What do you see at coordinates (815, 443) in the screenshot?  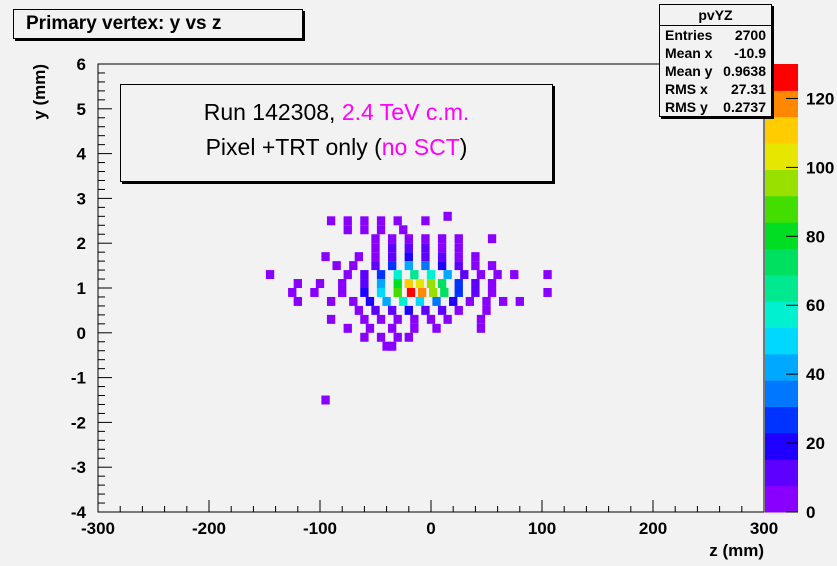 I see `z-tick-label: 20` at bounding box center [815, 443].